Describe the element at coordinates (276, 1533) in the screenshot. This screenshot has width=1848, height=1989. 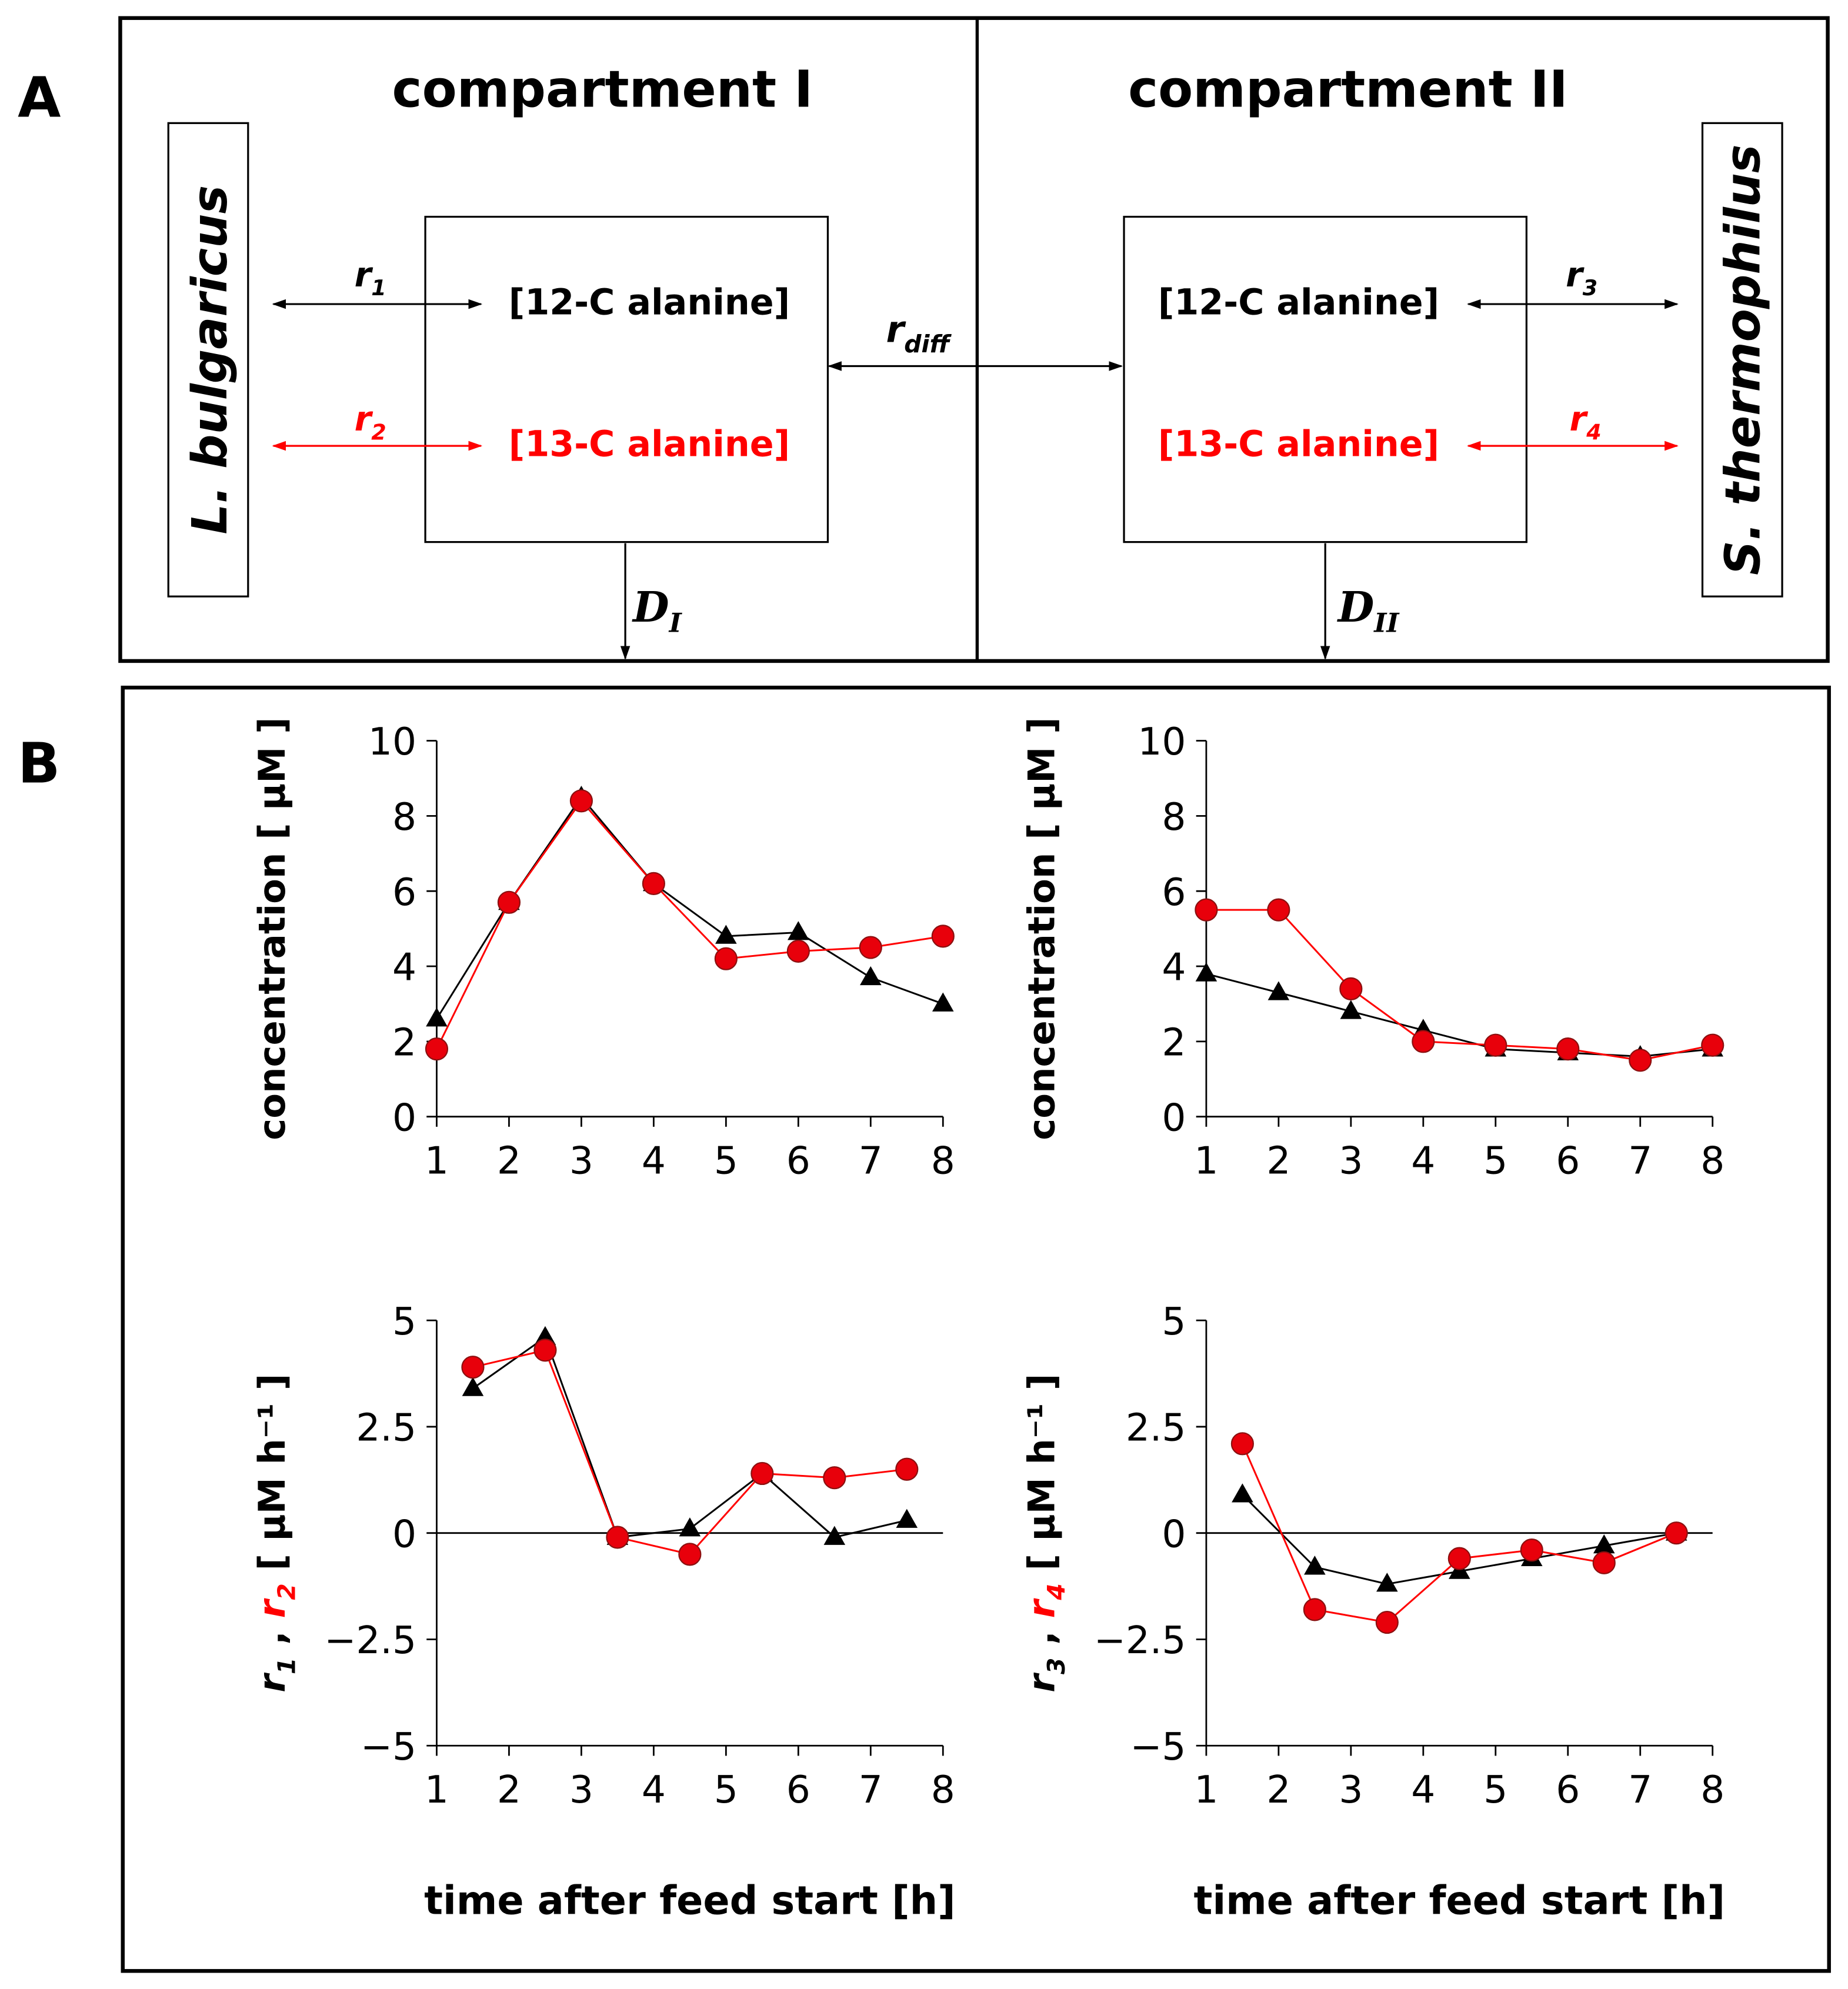
I see `y-axis-label: r1 , r2 [ µM h⁻¹ ]` at that location.